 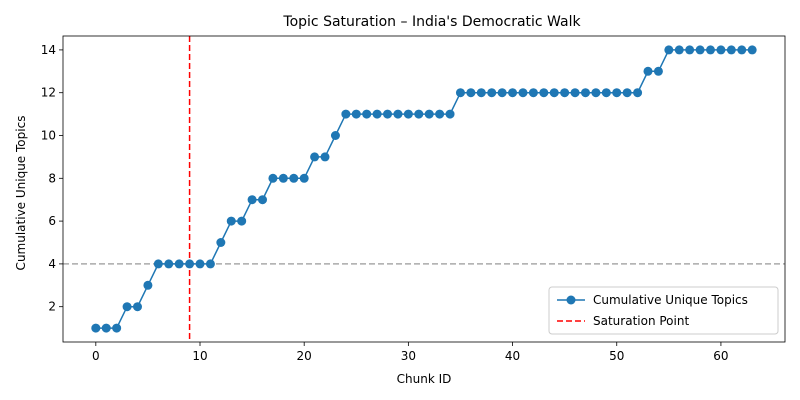 I want to click on legend: Cumulative Unique Topics Saturation Point, so click(x=663, y=310).